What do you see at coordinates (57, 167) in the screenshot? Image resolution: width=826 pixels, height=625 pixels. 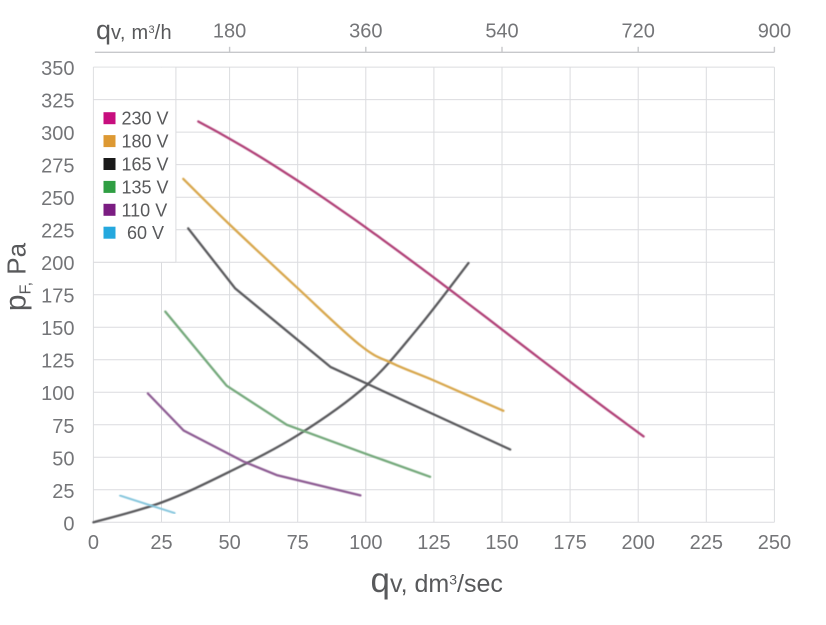 I see `svg-text: 275` at bounding box center [57, 167].